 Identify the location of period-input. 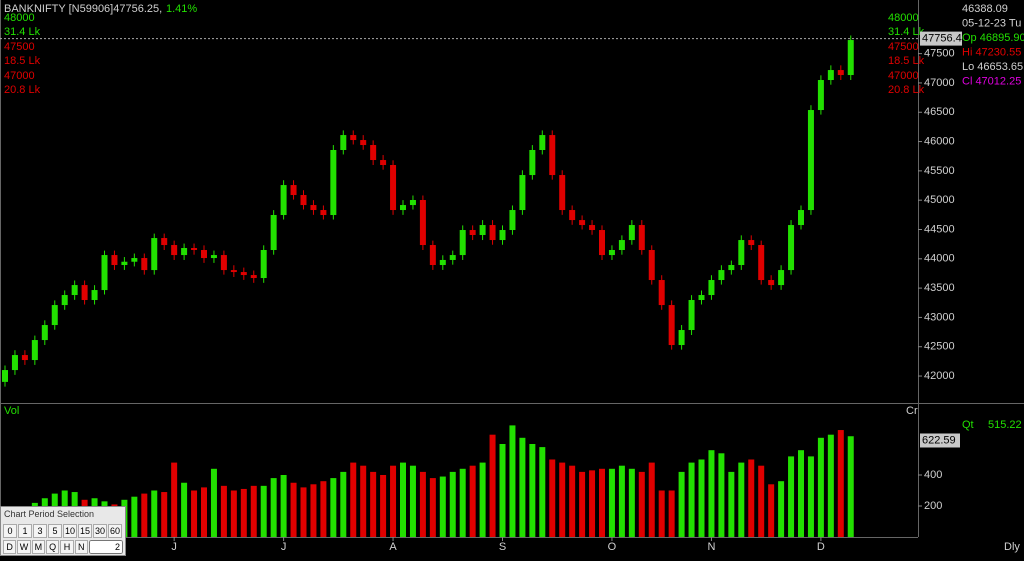
(105, 547).